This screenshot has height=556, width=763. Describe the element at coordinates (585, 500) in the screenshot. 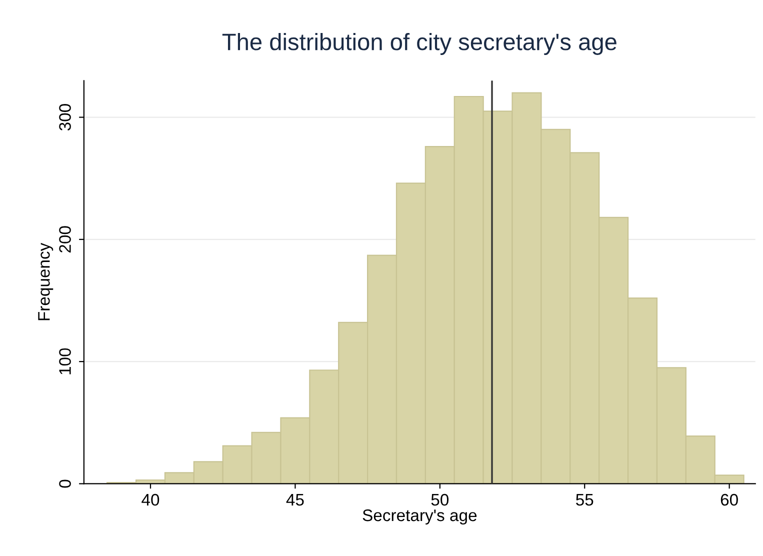

I see `x-tick-label: 55` at that location.